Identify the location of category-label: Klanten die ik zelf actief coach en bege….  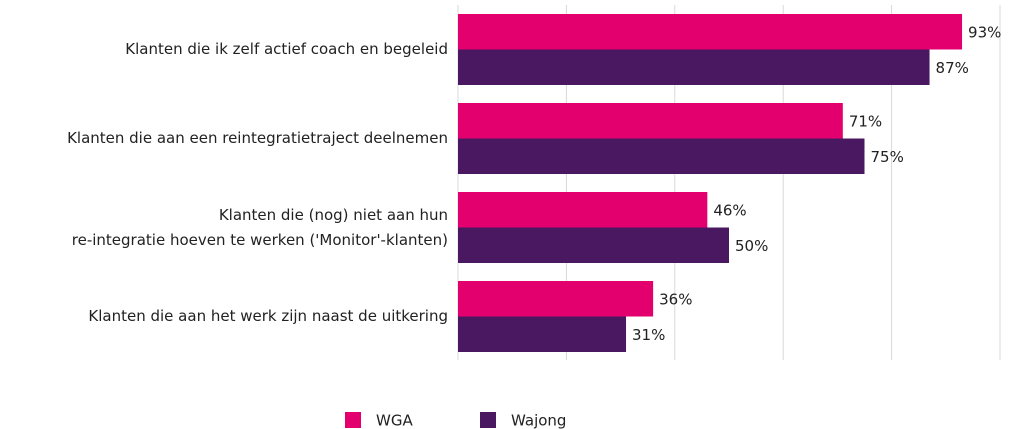
(286, 49).